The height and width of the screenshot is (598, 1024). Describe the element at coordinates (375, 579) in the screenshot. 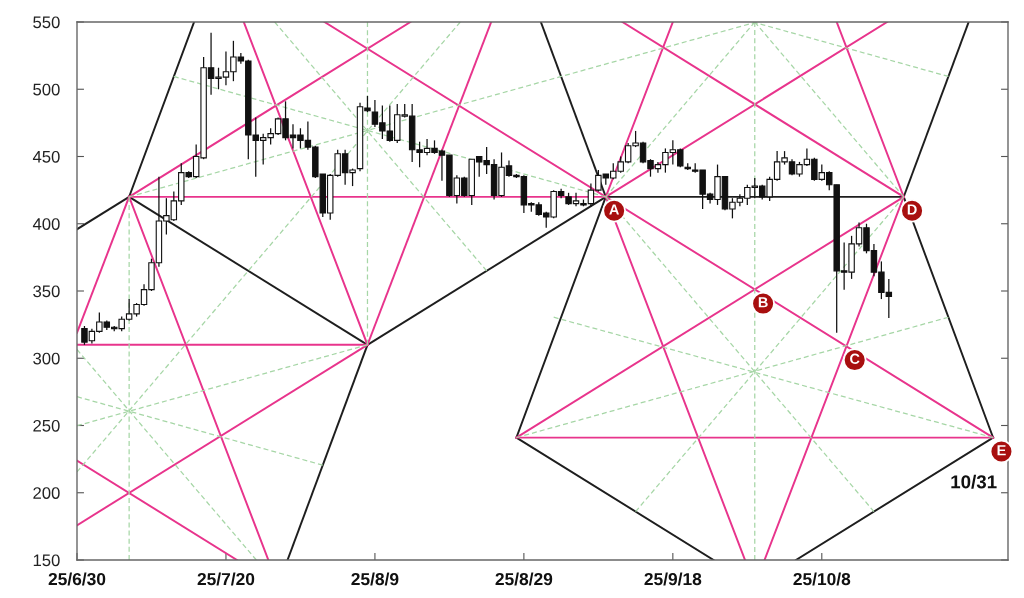

I see `x-tick-label: 25/8/9` at that location.